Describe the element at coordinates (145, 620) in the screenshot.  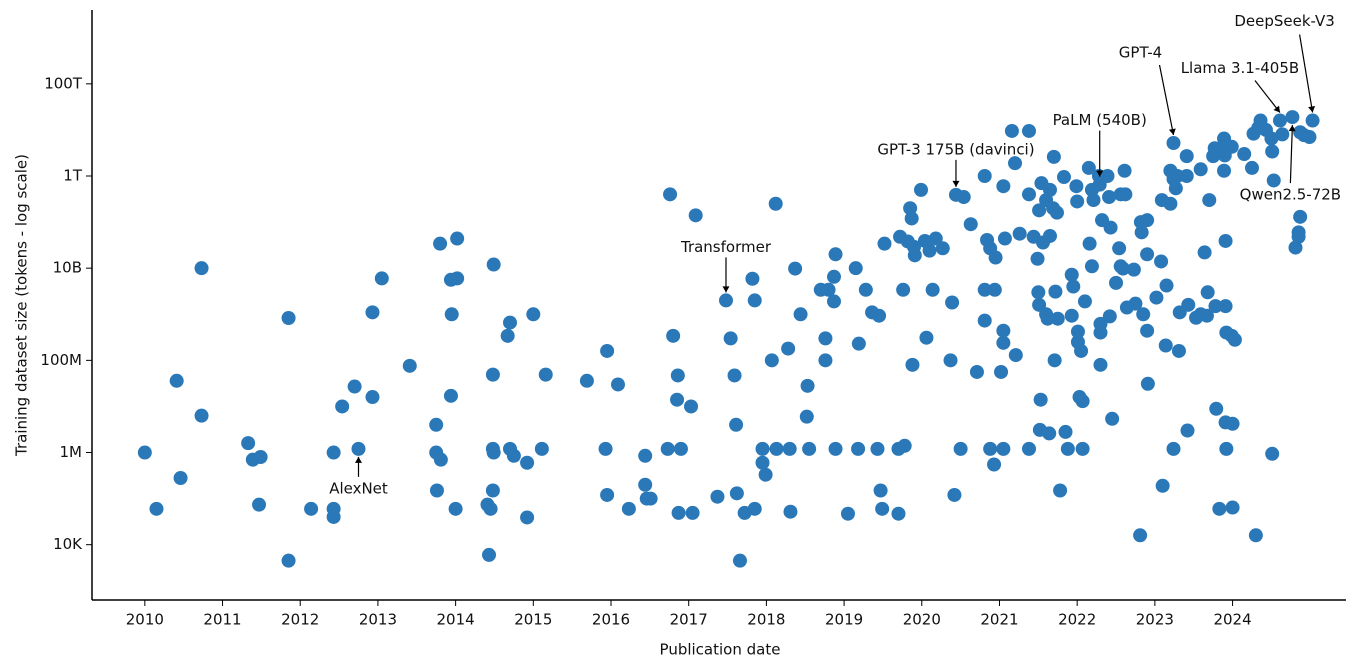
I see `x-tick-label: 2010` at that location.